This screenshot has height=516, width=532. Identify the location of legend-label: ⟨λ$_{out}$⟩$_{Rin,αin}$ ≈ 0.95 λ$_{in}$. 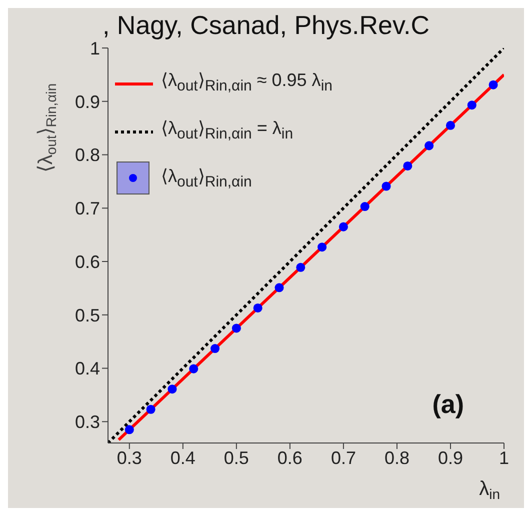
(246, 82).